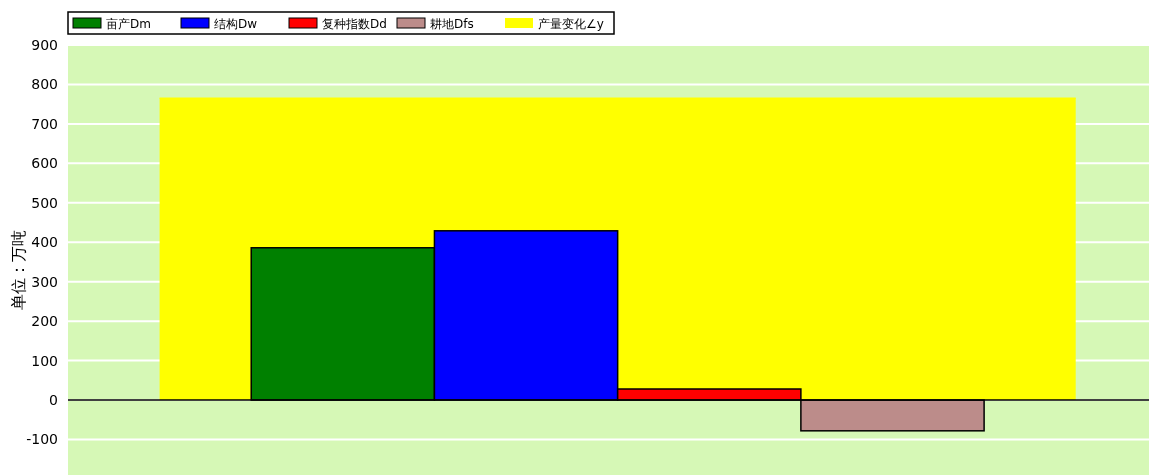 The image size is (1149, 475). What do you see at coordinates (44, 360) in the screenshot?
I see `y-tick-label: 100` at bounding box center [44, 360].